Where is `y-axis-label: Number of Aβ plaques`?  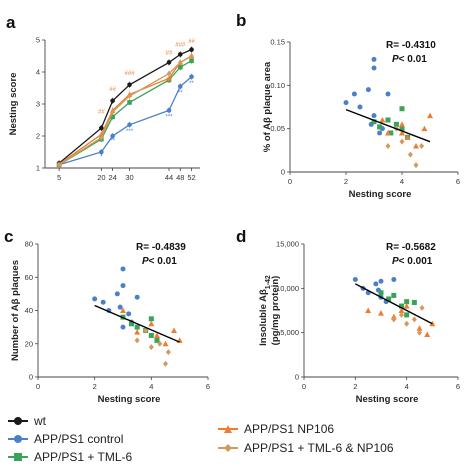 y-axis-label: Number of Aβ plaques is located at coordinates (15, 310).